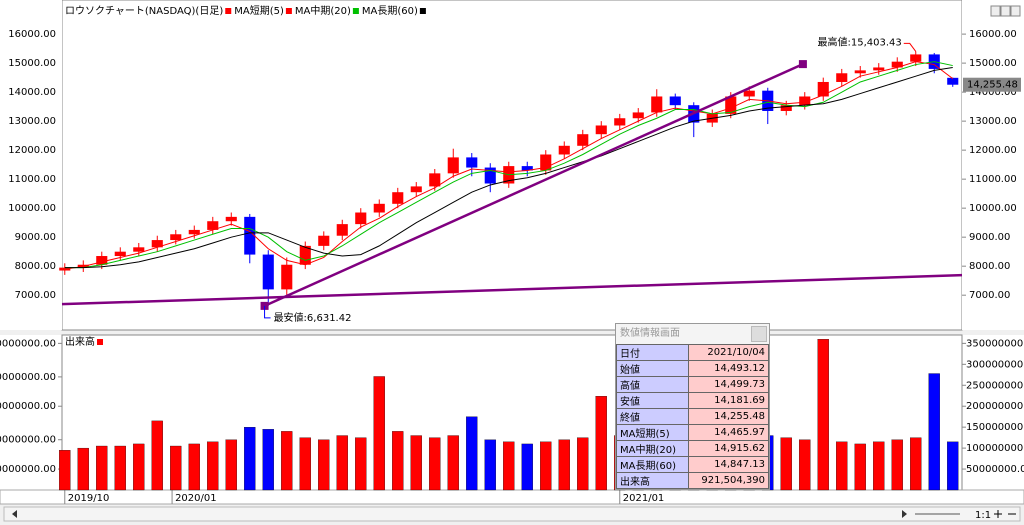  What do you see at coordinates (693, 464) in the screenshot?
I see `data-row: MA長期(60) 14,847.13` at bounding box center [693, 464].